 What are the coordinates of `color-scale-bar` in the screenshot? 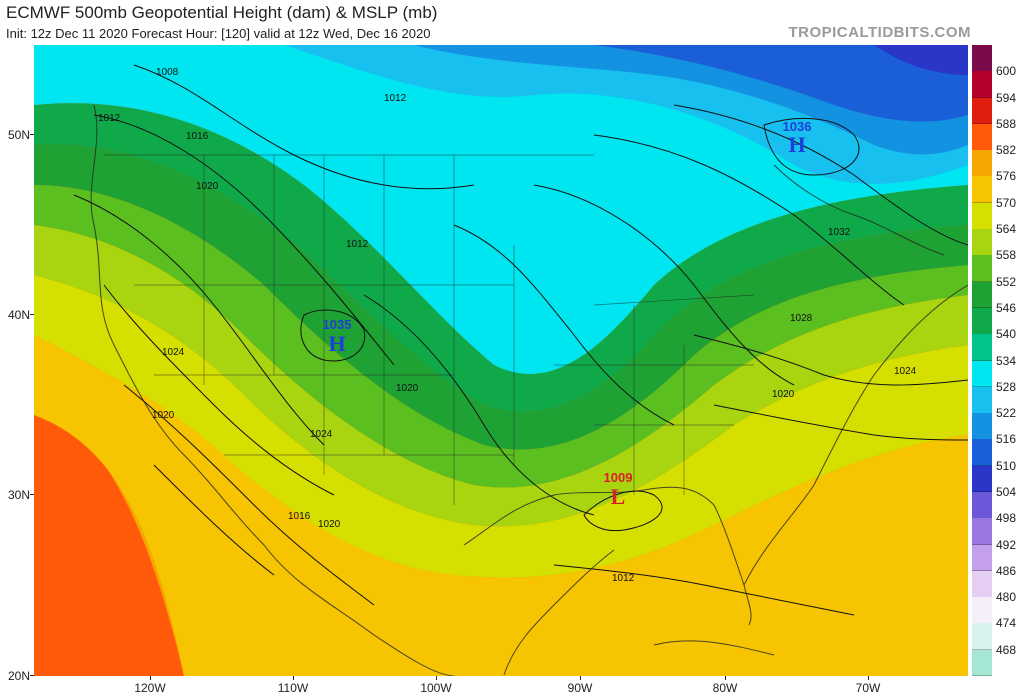 It's located at (982, 361).